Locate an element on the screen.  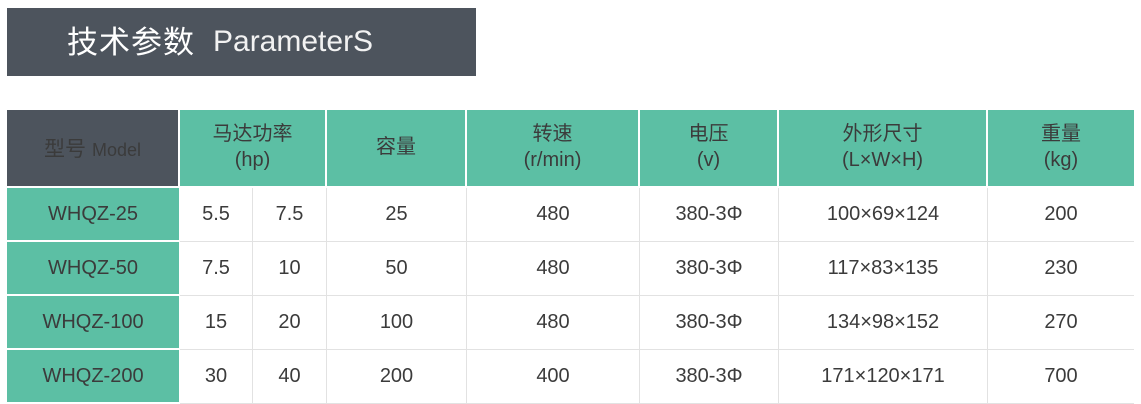
column-header-capacity-line1: 容量 is located at coordinates (396, 147).